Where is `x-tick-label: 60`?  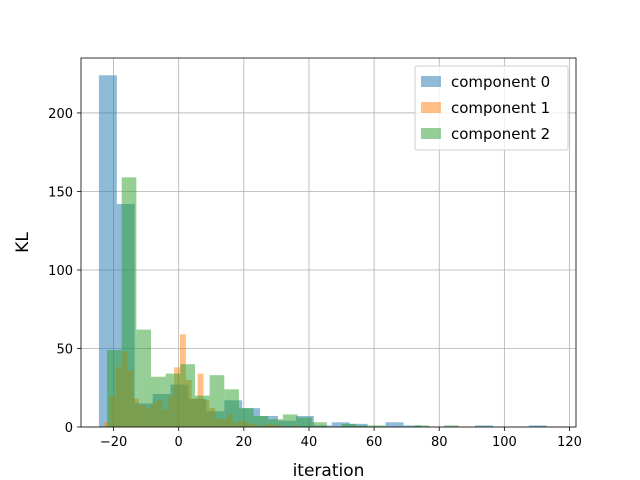 x-tick-label: 60 is located at coordinates (374, 442).